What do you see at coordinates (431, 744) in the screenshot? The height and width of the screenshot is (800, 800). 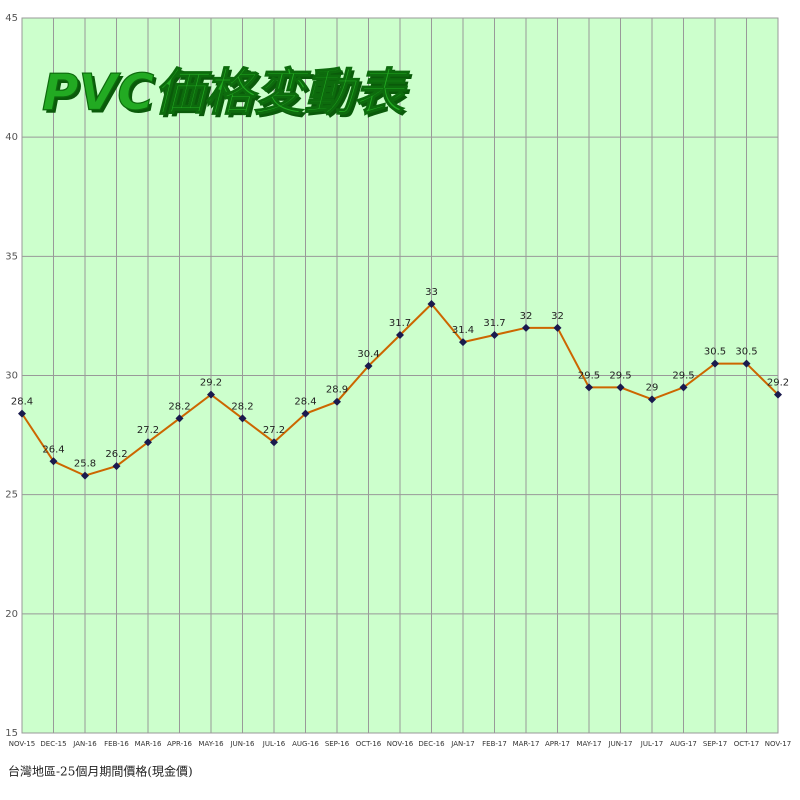 I see `x-tick-label: DEC-16` at bounding box center [431, 744].